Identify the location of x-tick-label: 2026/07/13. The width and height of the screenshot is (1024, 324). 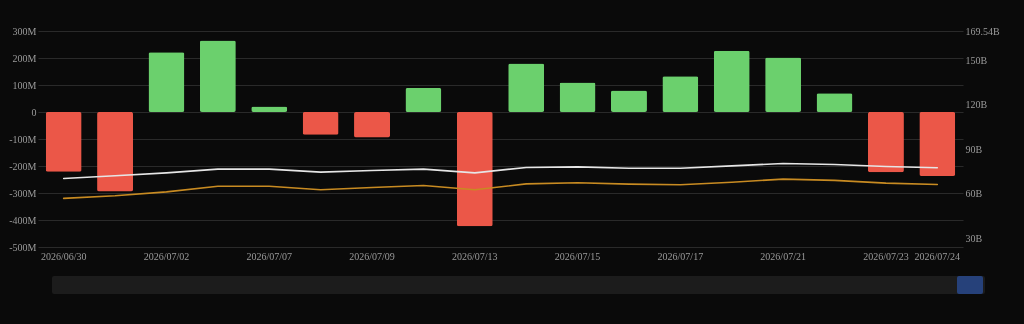
(475, 256).